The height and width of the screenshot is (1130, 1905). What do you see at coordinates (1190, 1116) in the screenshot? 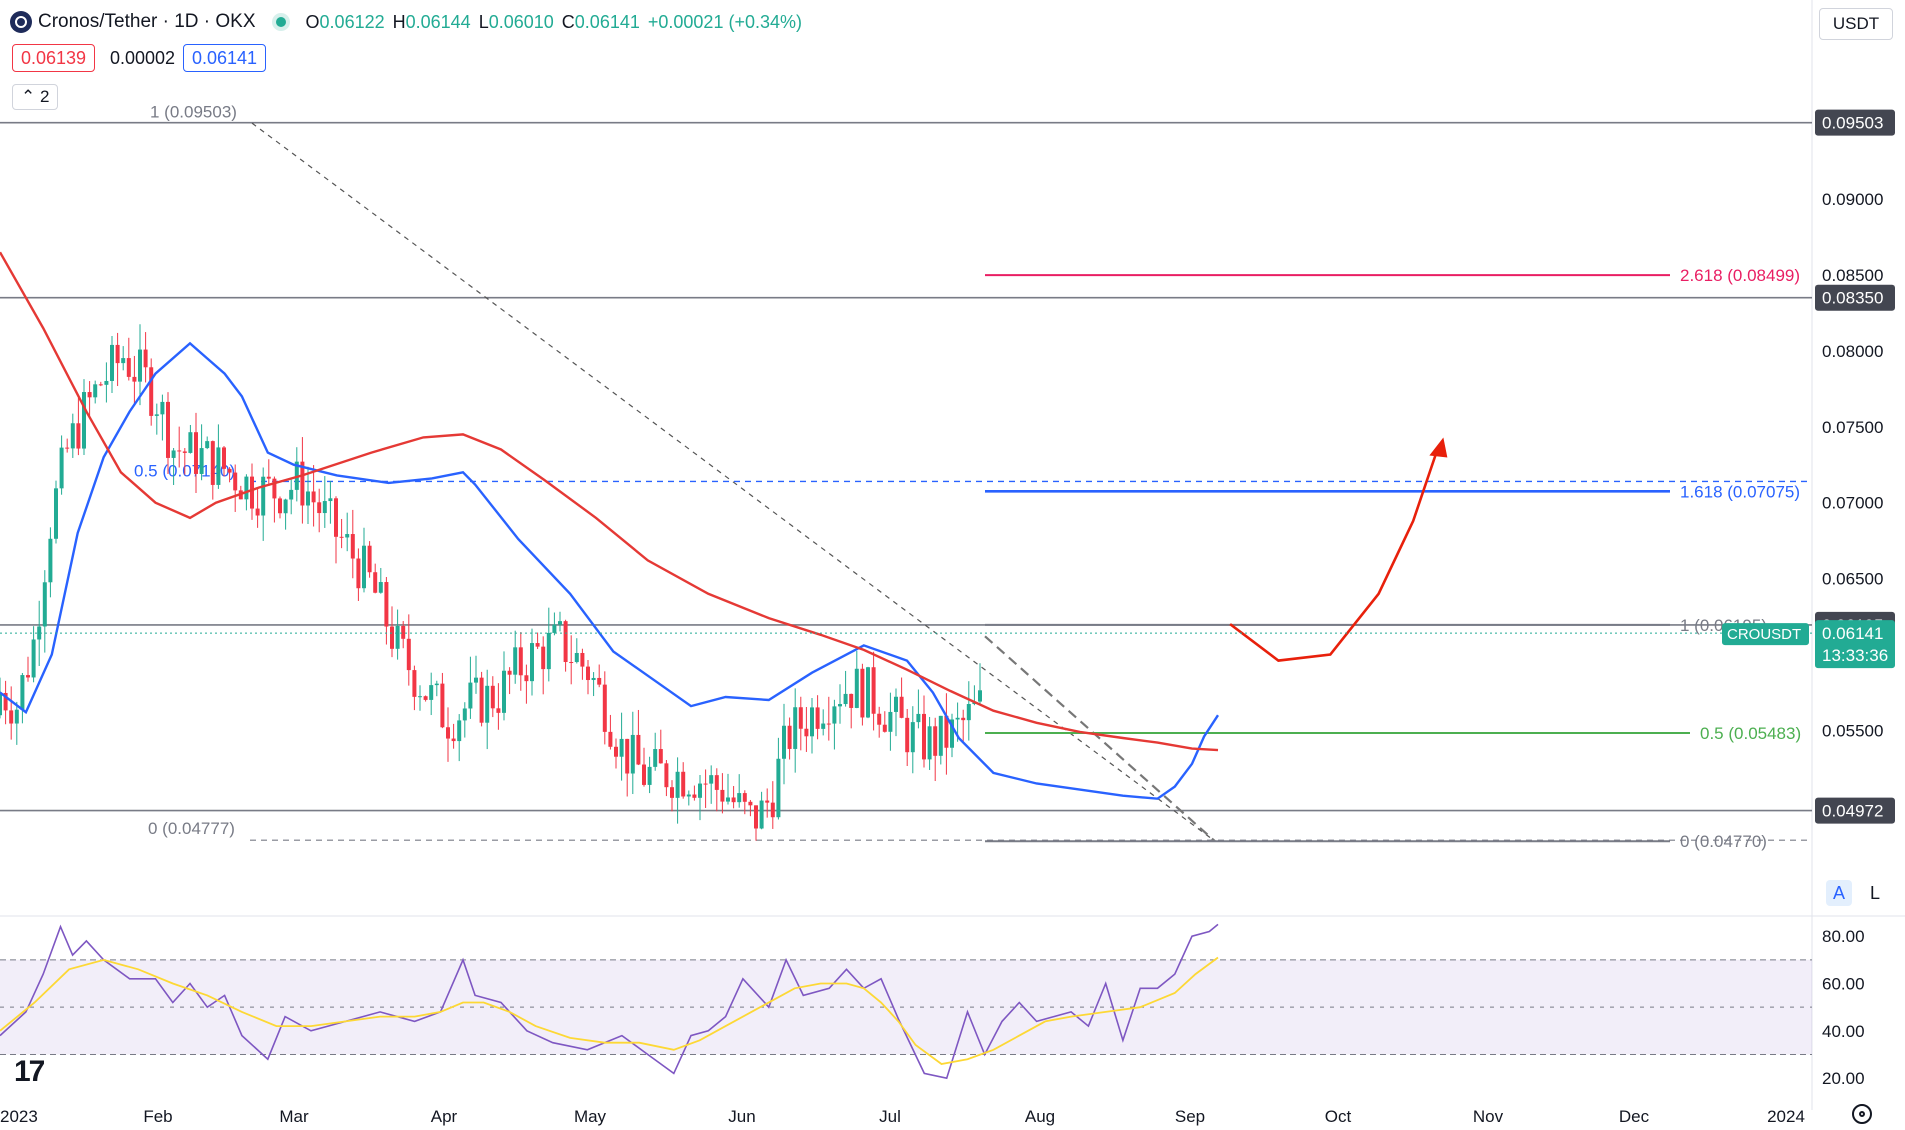
I see `x-axis-label: Sep` at bounding box center [1190, 1116].